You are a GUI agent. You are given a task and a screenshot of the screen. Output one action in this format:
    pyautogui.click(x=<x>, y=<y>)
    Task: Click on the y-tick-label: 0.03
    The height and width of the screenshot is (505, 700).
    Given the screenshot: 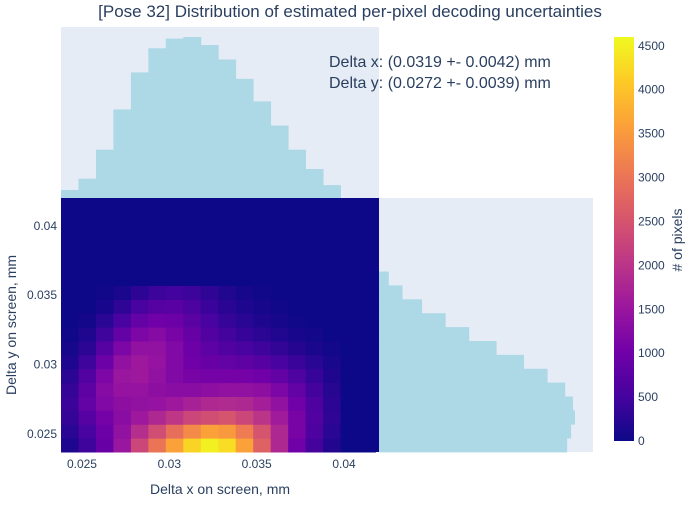 What is the action you would take?
    pyautogui.click(x=46, y=365)
    